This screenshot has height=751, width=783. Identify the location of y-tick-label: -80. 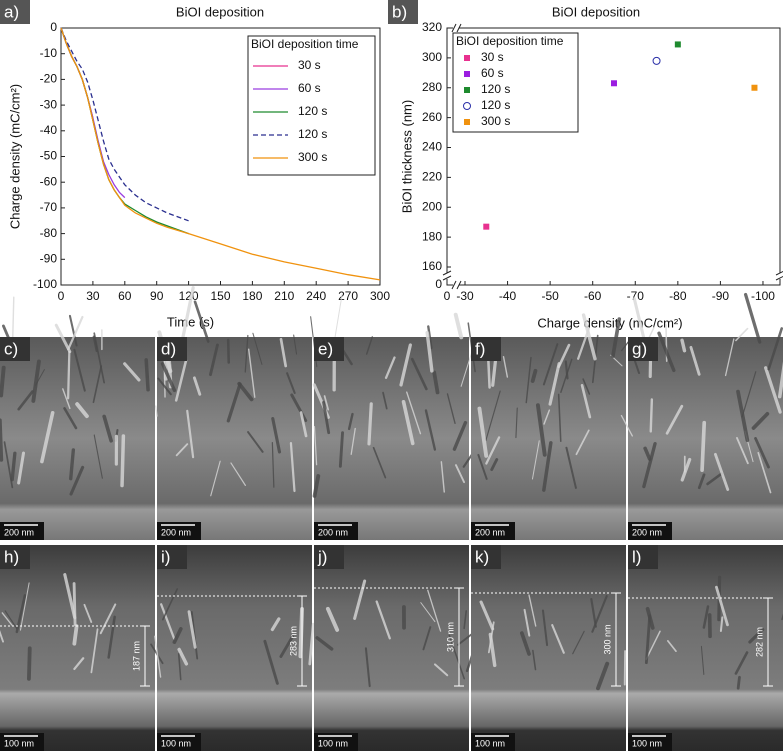
(49, 233).